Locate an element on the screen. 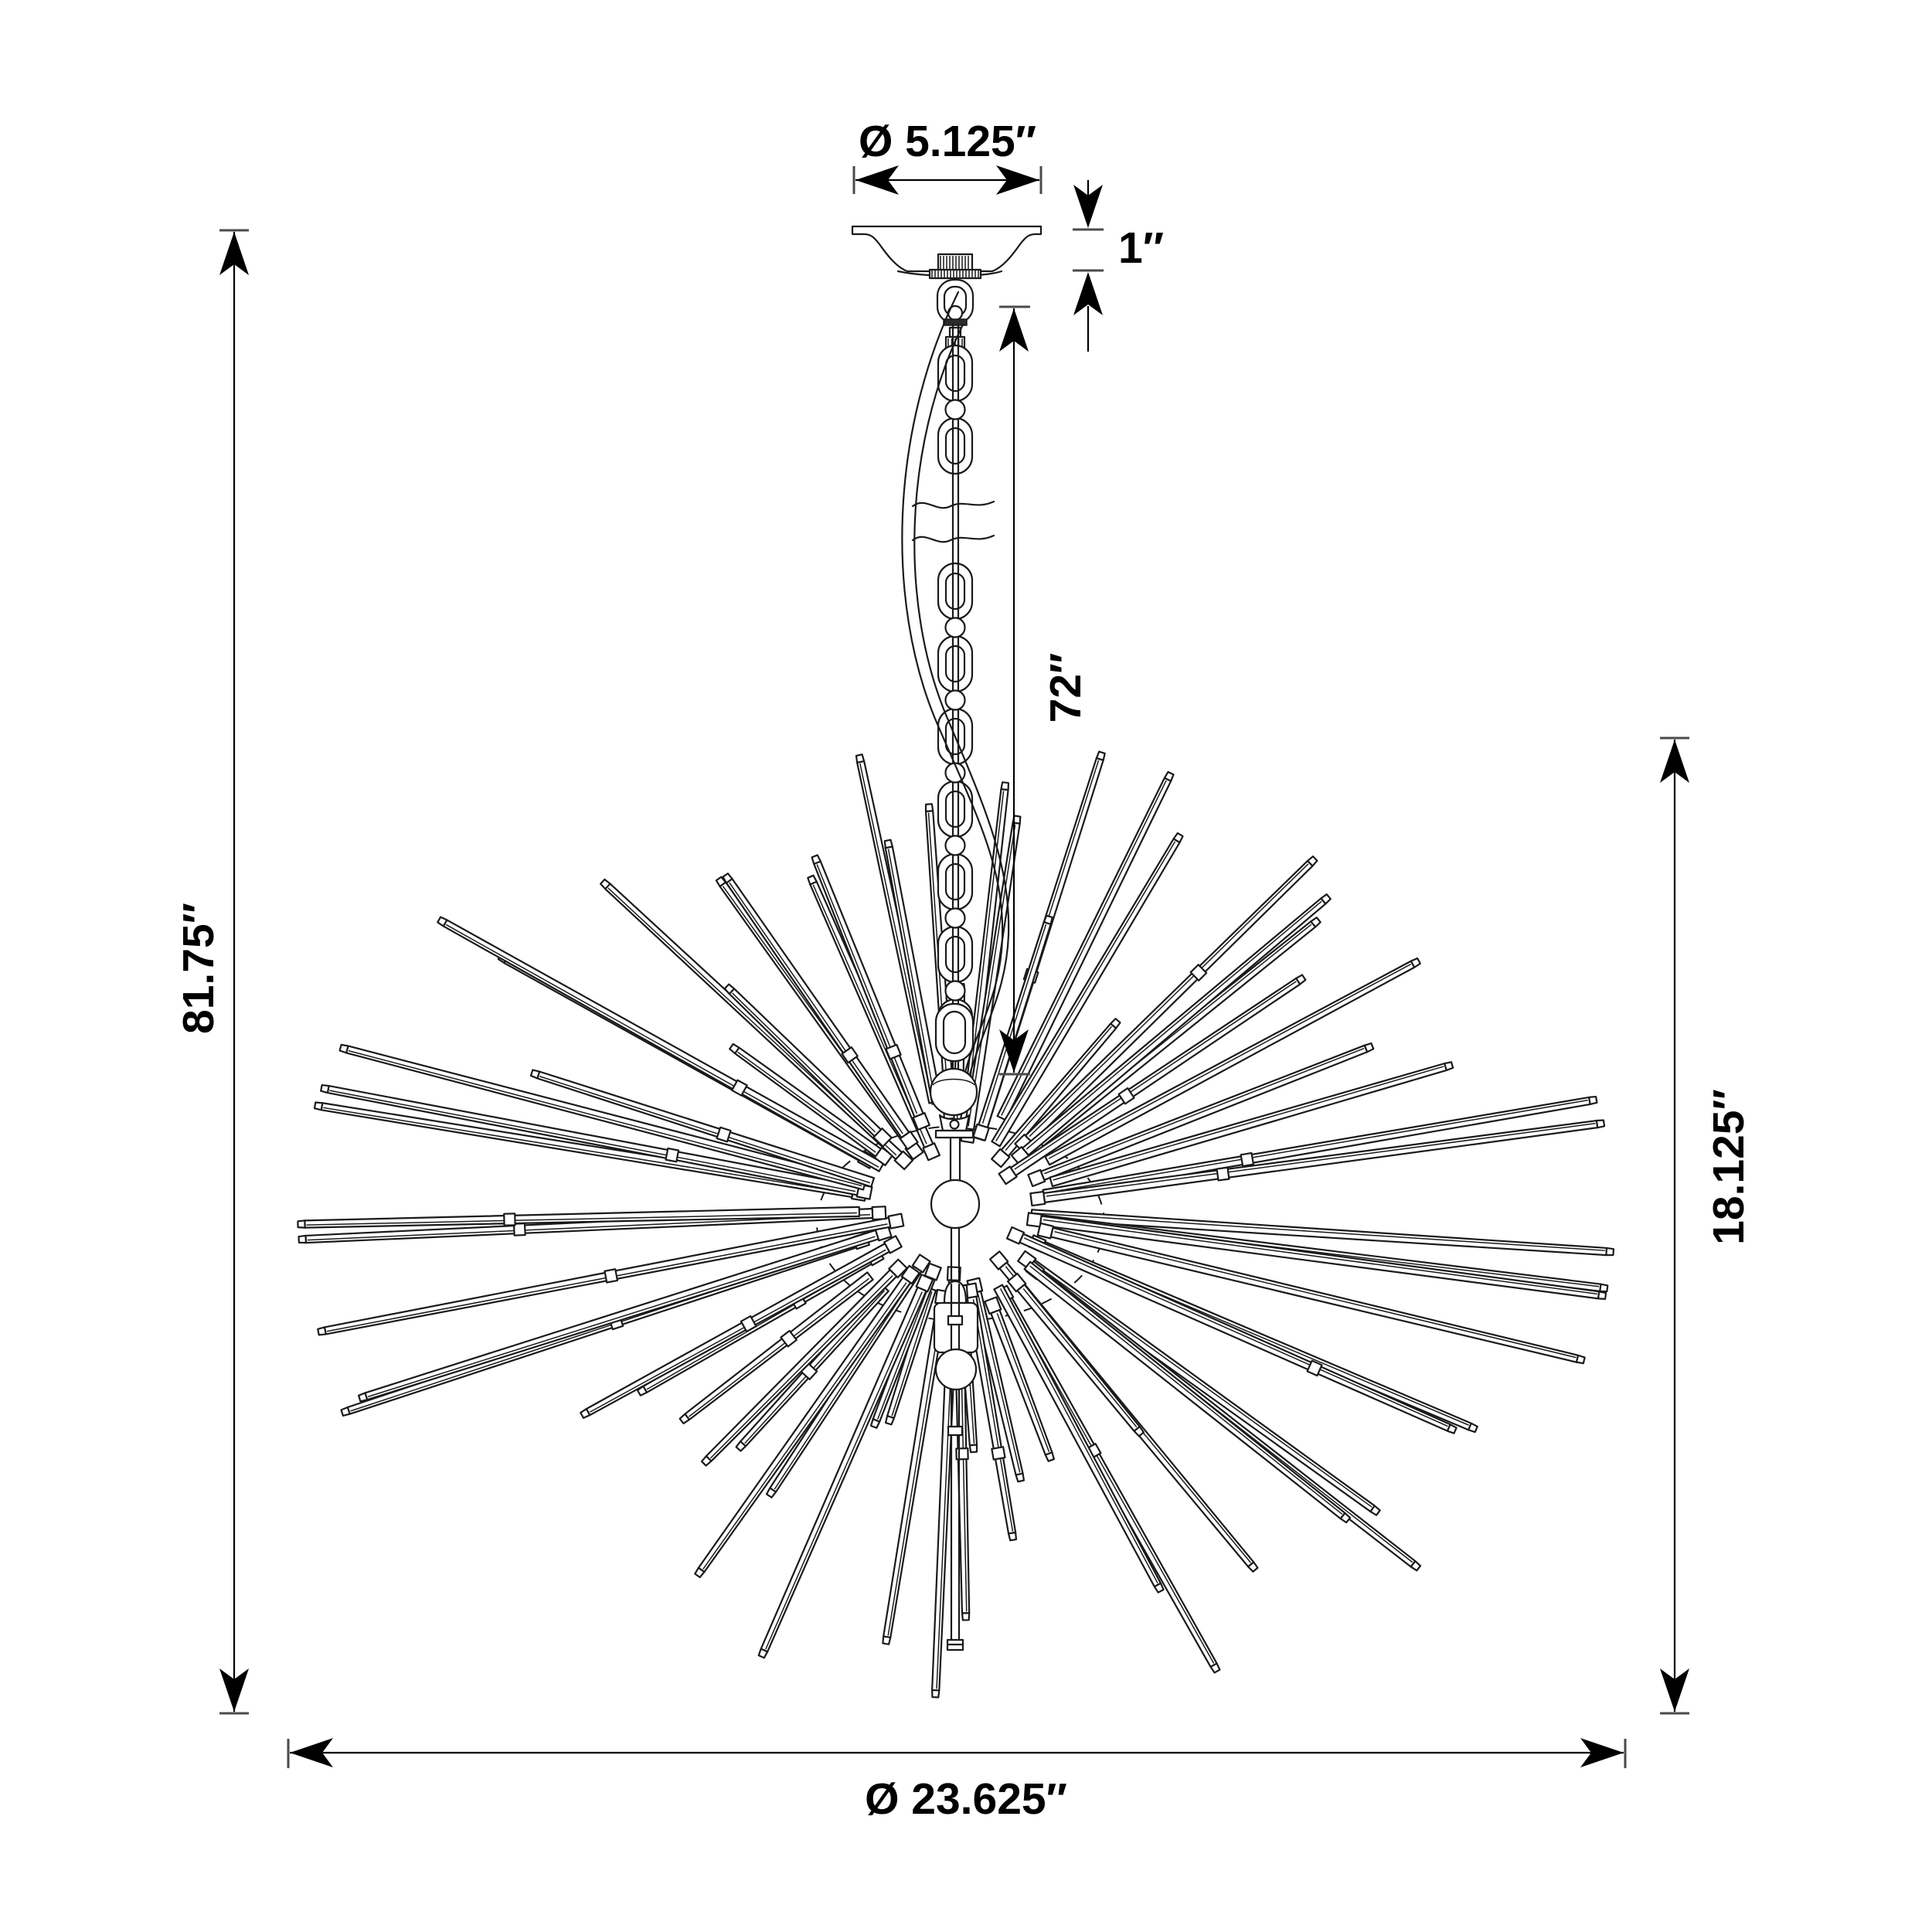 Image resolution: width=1932 pixels, height=1932 pixels. break-wave-lower is located at coordinates (953, 539).